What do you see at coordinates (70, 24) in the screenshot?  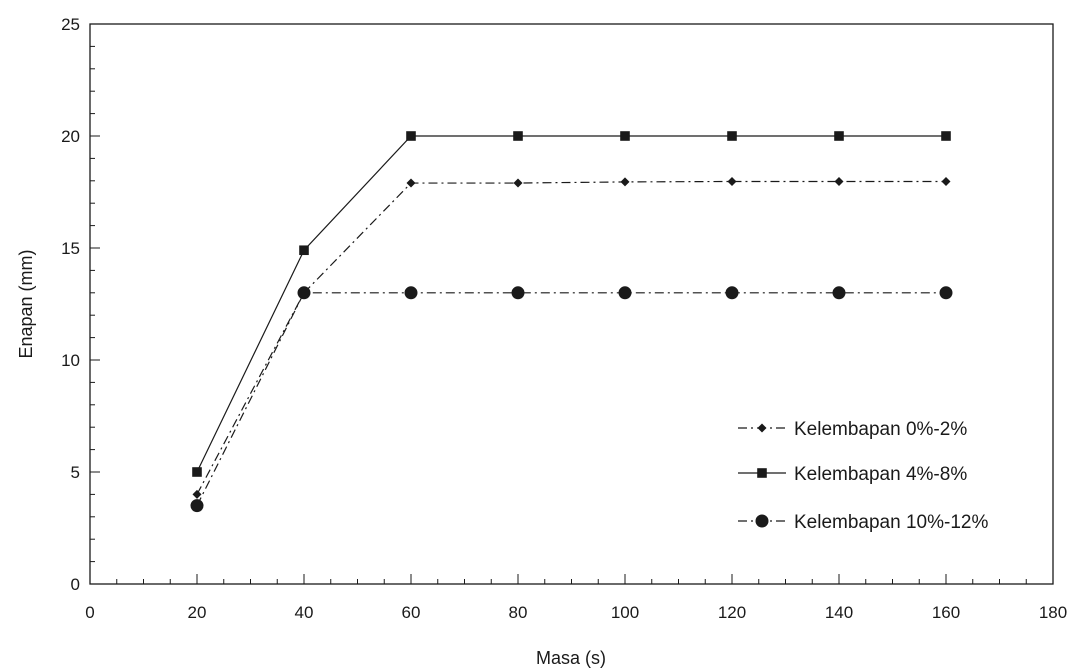 I see `y-tick-label: 25` at bounding box center [70, 24].